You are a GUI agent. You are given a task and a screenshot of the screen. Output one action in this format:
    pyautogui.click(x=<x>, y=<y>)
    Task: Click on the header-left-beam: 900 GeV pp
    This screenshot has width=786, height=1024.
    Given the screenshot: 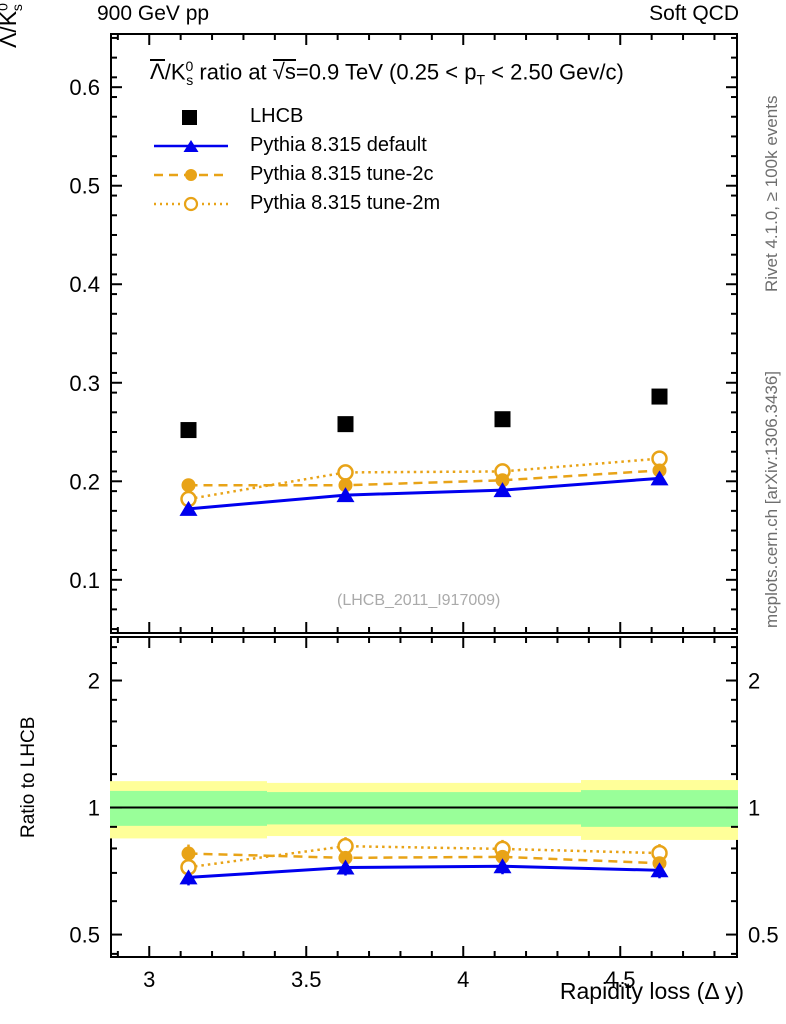 What is the action you would take?
    pyautogui.click(x=153, y=13)
    